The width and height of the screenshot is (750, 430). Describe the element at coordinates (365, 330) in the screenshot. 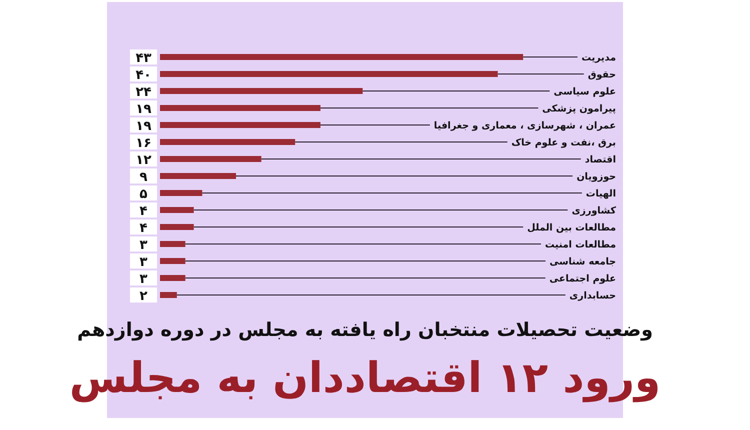

I see `text: وضعیت تحصیلات منتخبان راه یافته به مجلس در دوره دوازدهم` at that location.